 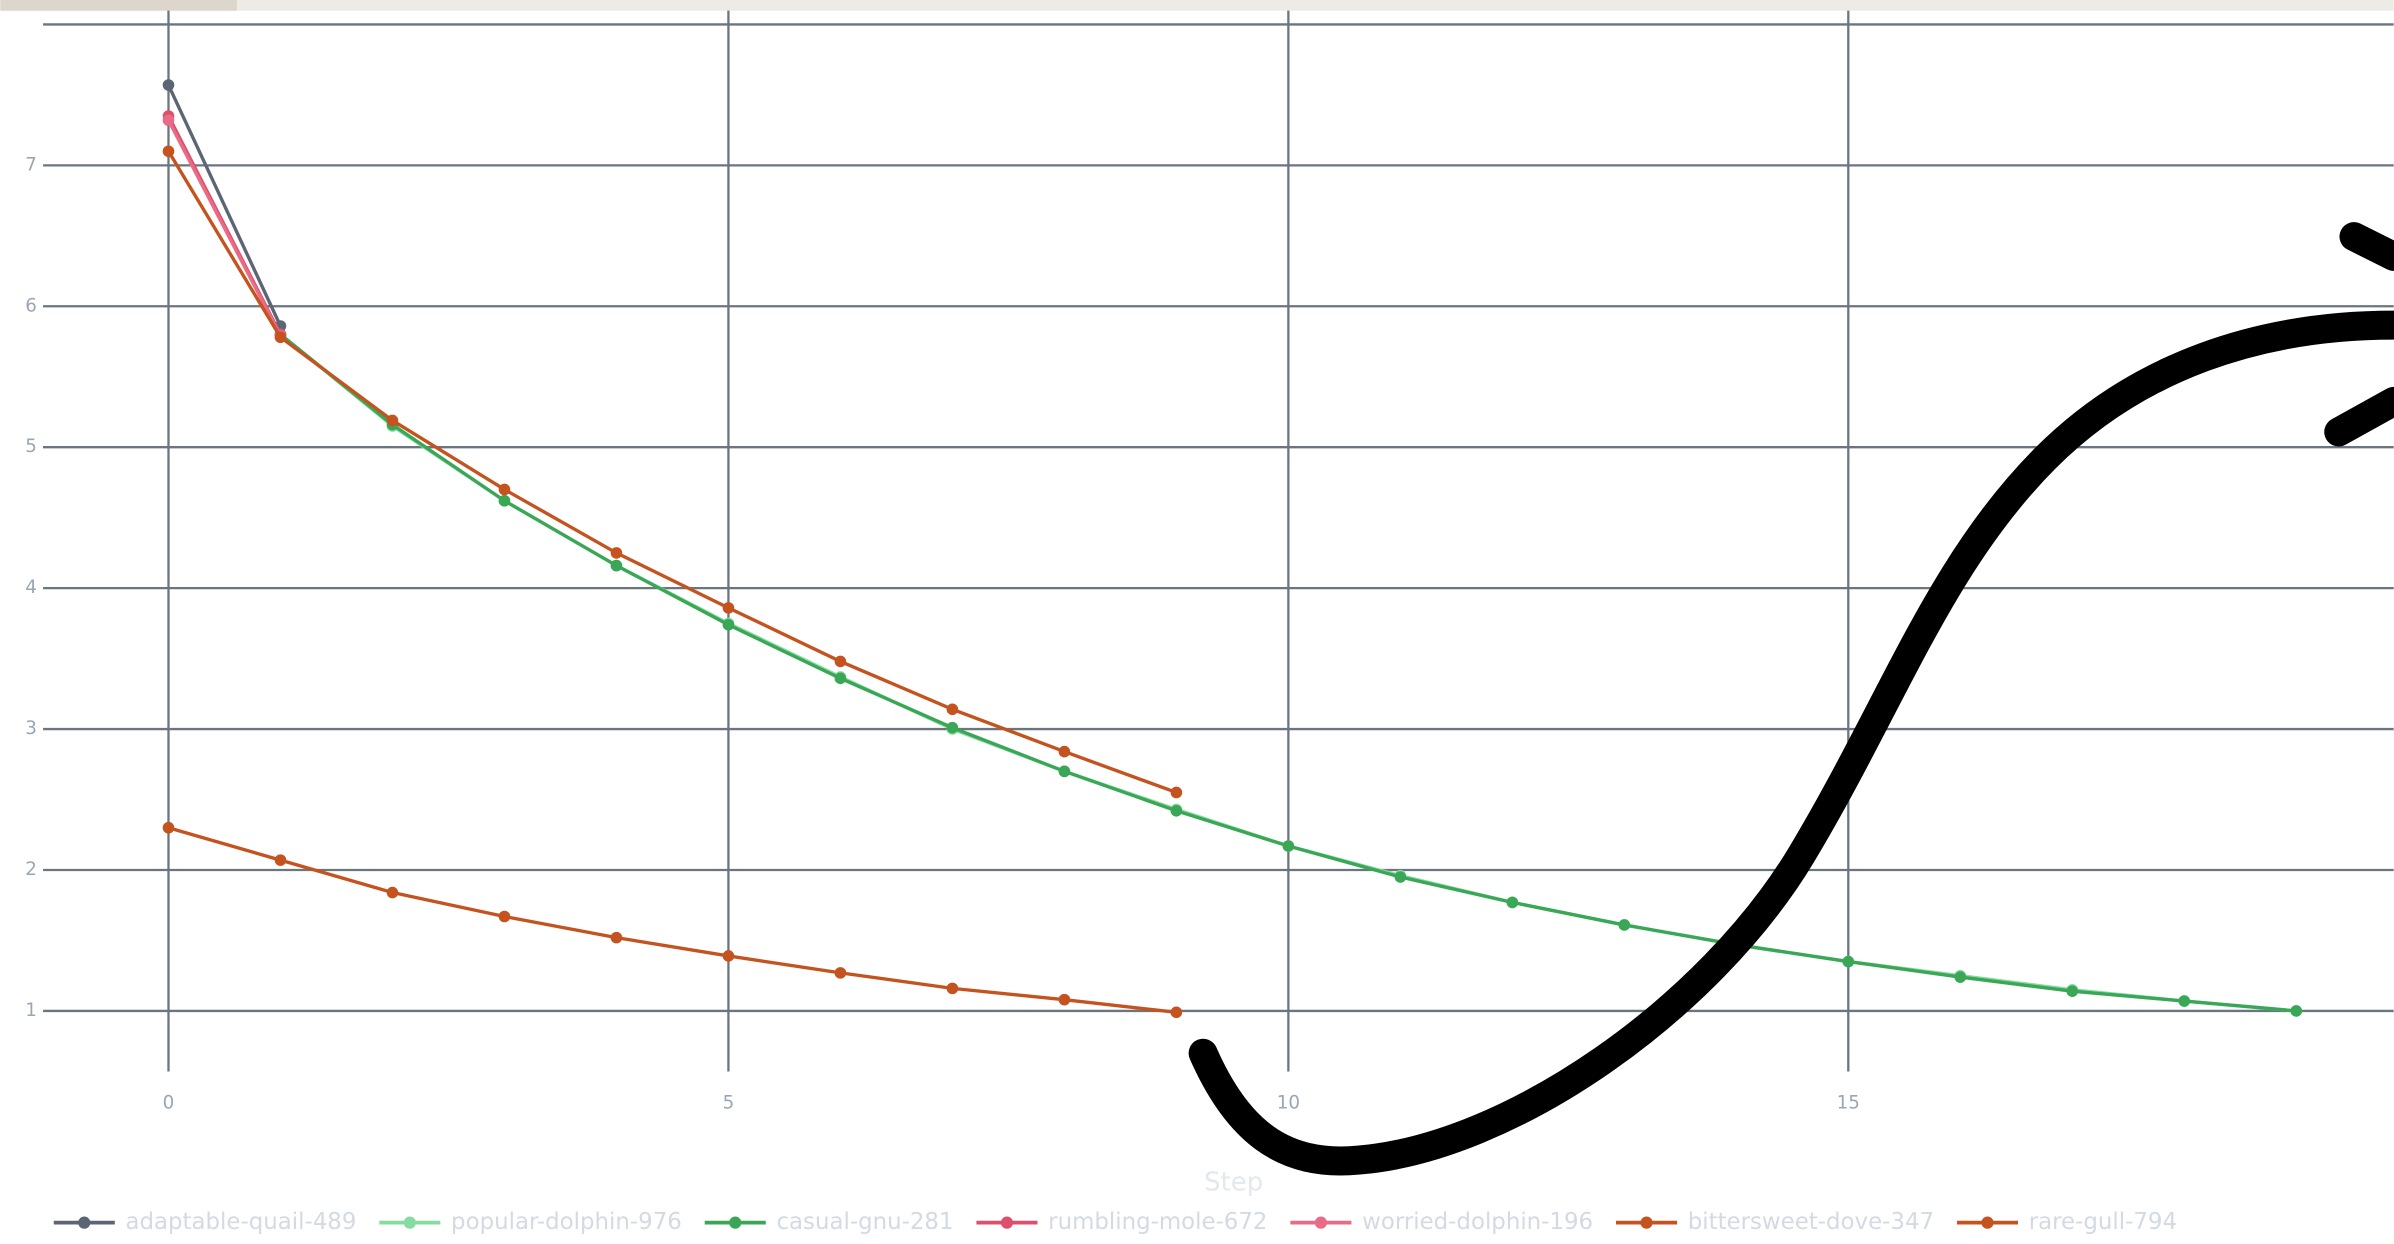 I want to click on y-tick-label: 5, so click(x=31, y=446).